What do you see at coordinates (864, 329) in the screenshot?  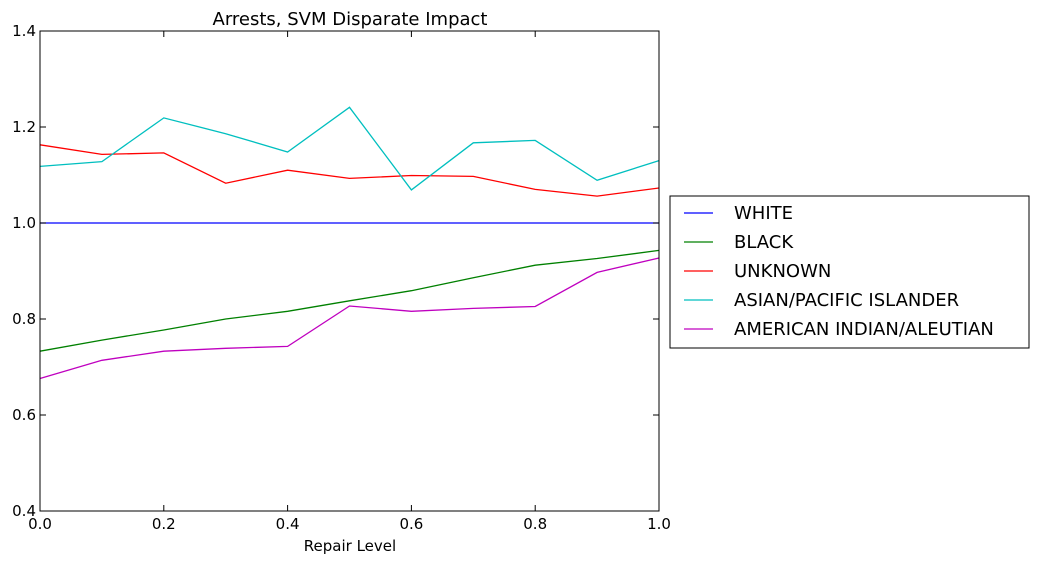 I see `legend-label-4: AMERICAN INDIAN/ALEUTIAN` at bounding box center [864, 329].